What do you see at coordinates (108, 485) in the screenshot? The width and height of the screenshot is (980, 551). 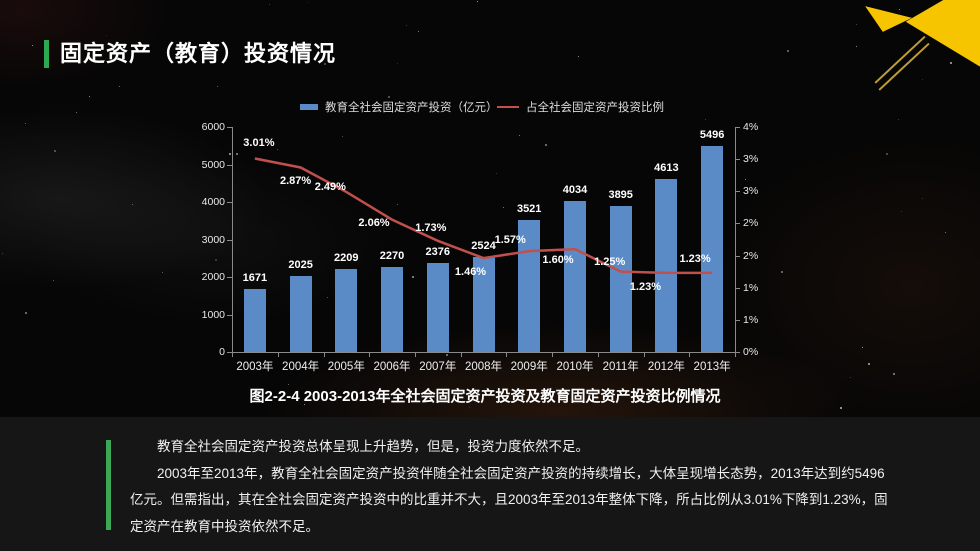 I see `body-accent-bar` at bounding box center [108, 485].